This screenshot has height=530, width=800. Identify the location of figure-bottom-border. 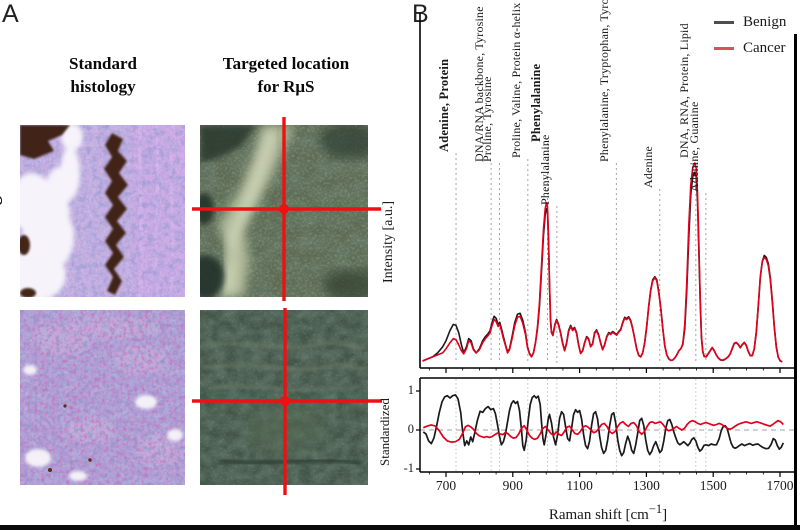
(400, 527).